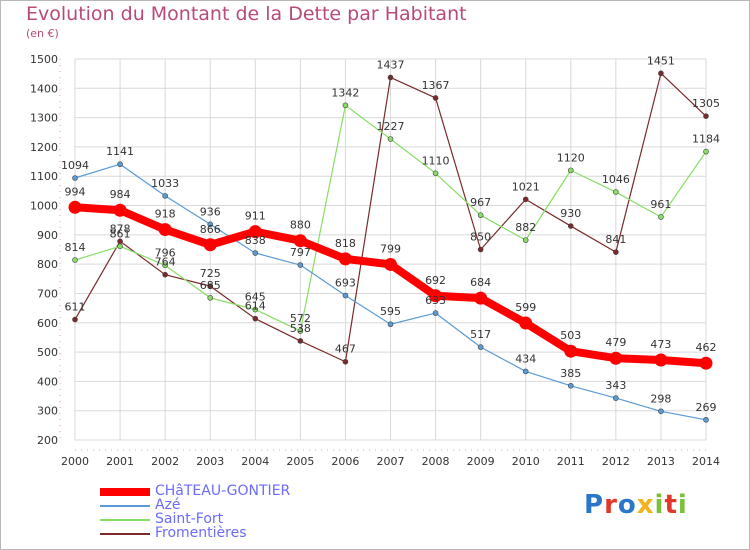 This screenshot has width=750, height=550. What do you see at coordinates (75, 191) in the screenshot?
I see `data-label: 994` at bounding box center [75, 191].